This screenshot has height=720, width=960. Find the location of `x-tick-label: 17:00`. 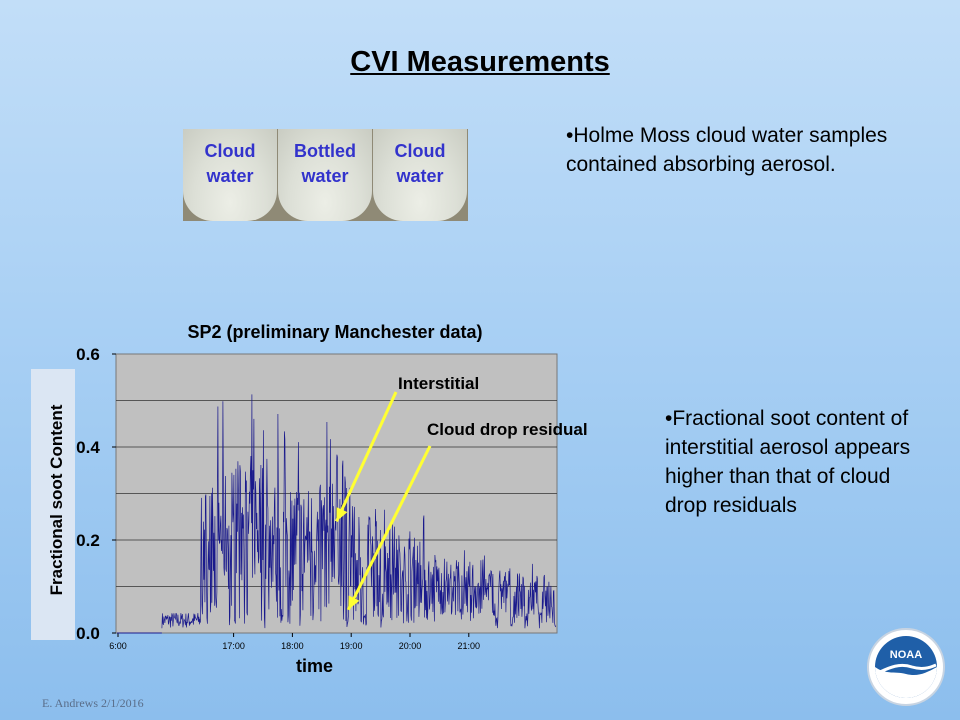

x-tick-label: 17:00 is located at coordinates (233, 646).